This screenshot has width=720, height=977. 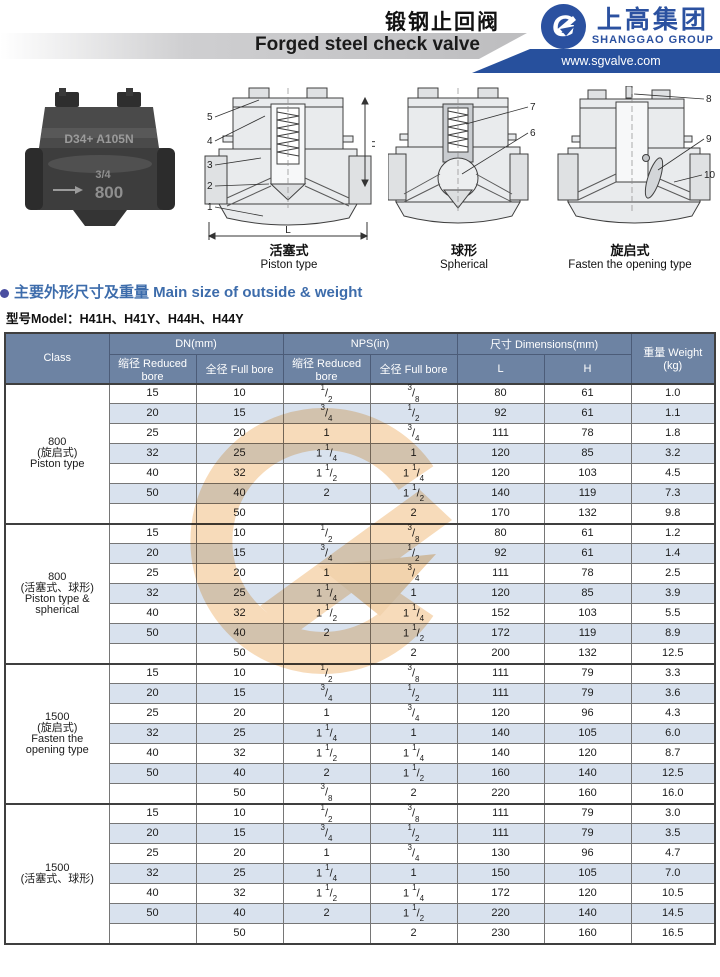 I want to click on table-row: 25 20 1 3/4 111 78 2.5, so click(x=360, y=573).